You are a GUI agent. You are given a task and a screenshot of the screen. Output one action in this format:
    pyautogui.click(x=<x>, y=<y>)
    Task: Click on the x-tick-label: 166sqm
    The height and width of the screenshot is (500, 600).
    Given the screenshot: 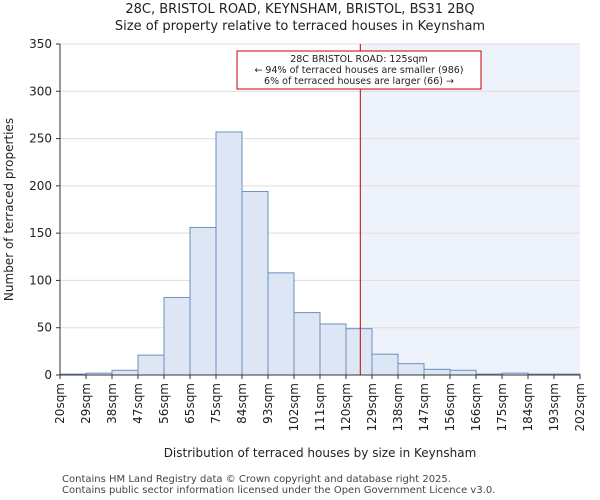 What is the action you would take?
    pyautogui.click(x=476, y=407)
    